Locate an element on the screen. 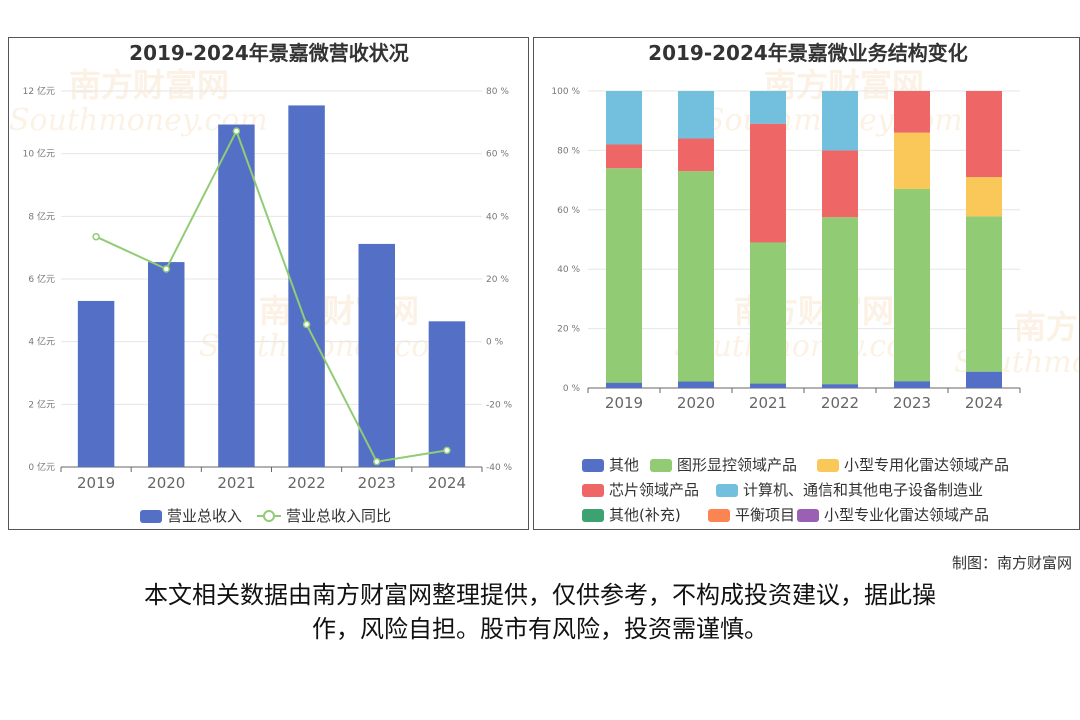 The width and height of the screenshot is (1080, 720). right-axis-tick-label: 80 % is located at coordinates (497, 92).